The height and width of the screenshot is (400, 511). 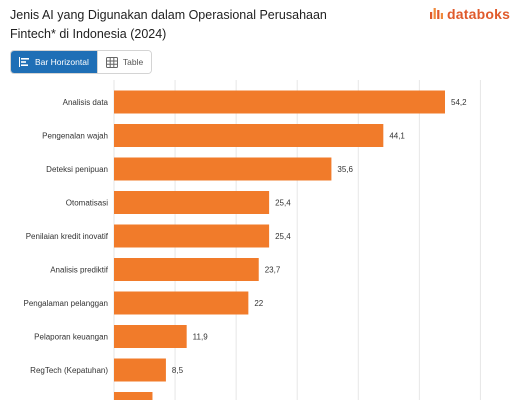 What do you see at coordinates (67, 236) in the screenshot?
I see `category-label: Penilaian kredit inovatif` at bounding box center [67, 236].